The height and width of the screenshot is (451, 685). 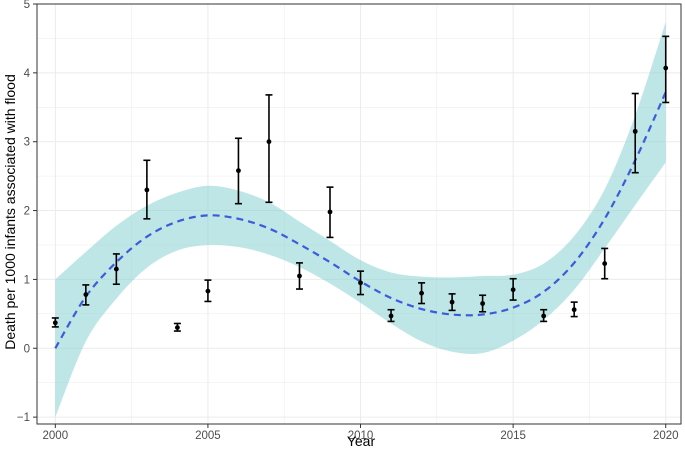 What do you see at coordinates (27, 349) in the screenshot?
I see `y-tick-label: 0` at bounding box center [27, 349].